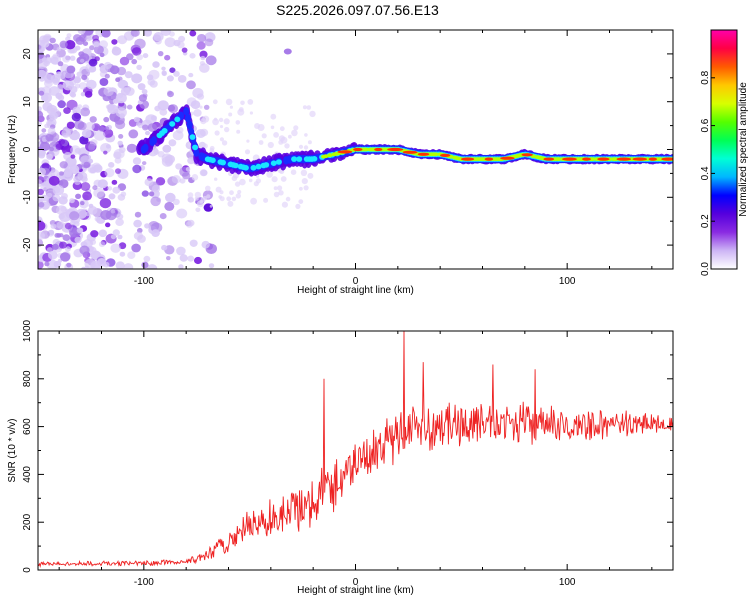 The image size is (750, 600). What do you see at coordinates (27, 570) in the screenshot?
I see `snr-ytick-label: 0` at bounding box center [27, 570].